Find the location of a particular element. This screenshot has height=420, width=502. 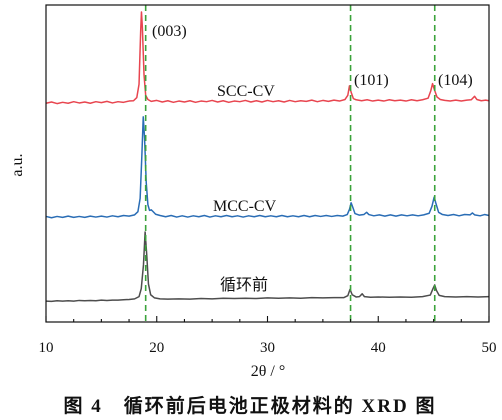

peak-label-101: (101) is located at coordinates (371, 80).